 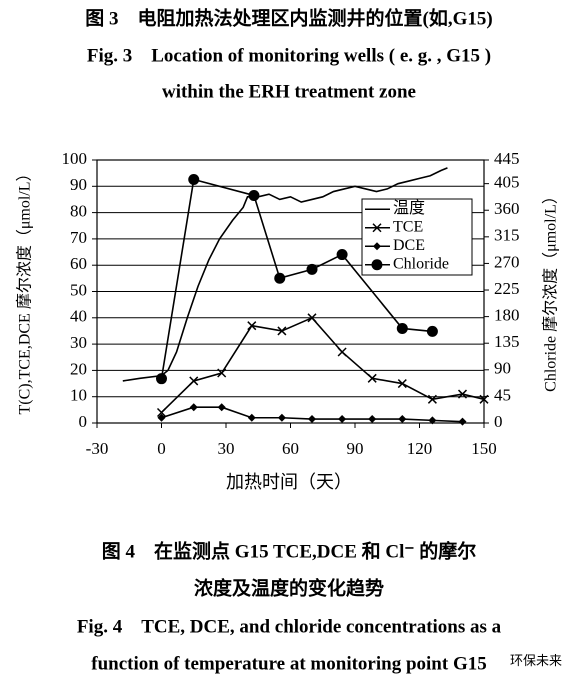 What do you see at coordinates (83, 421) in the screenshot?
I see `y-tick-label: 0` at bounding box center [83, 421].